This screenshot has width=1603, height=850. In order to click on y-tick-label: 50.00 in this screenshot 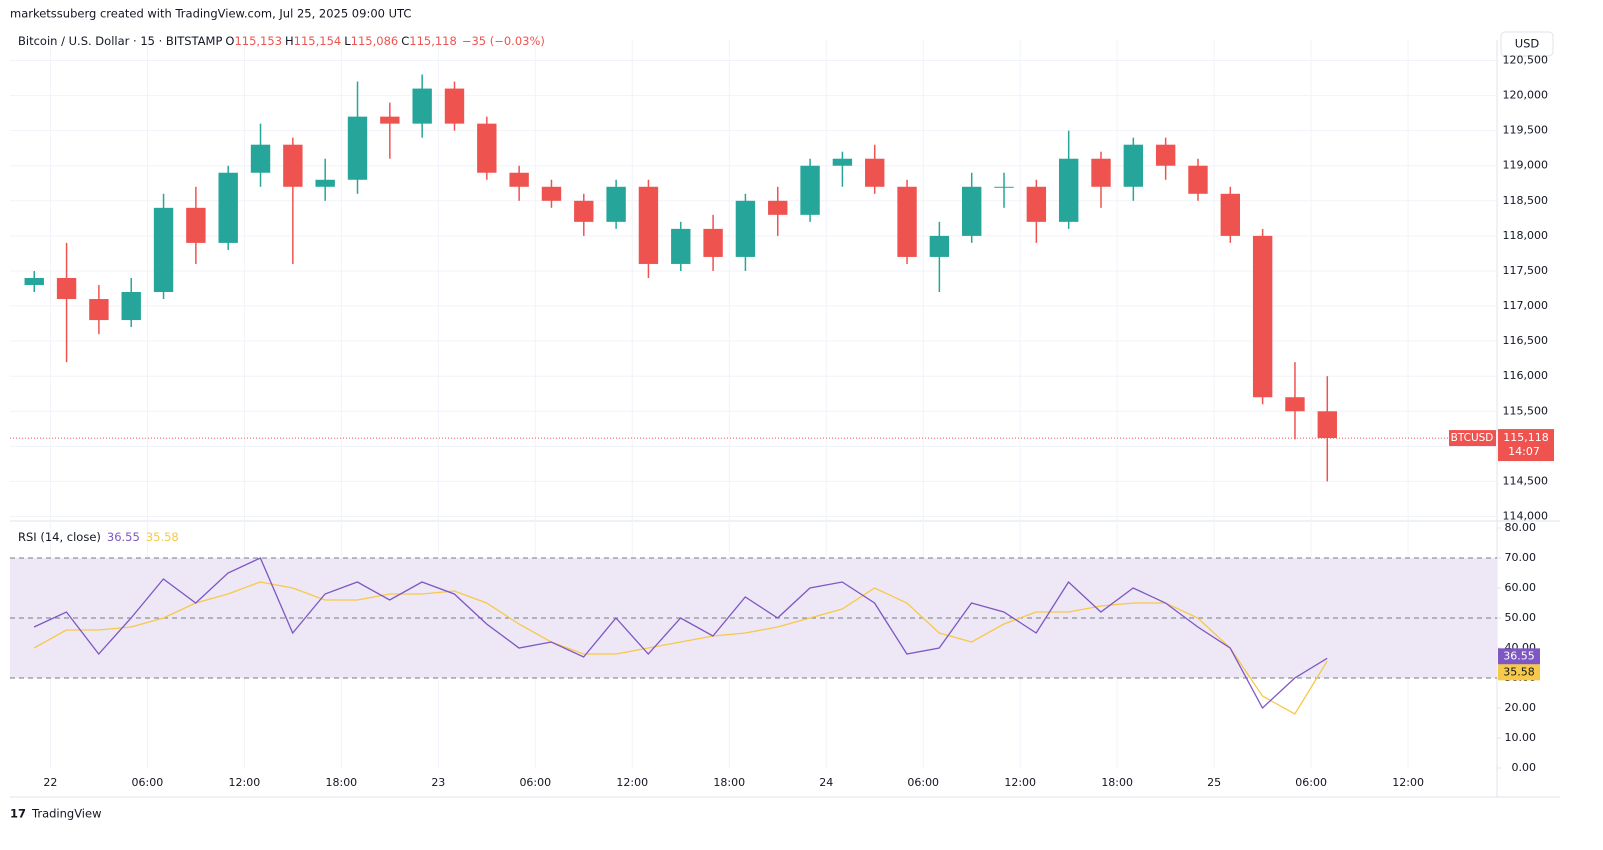, I will do `click(1521, 617)`.